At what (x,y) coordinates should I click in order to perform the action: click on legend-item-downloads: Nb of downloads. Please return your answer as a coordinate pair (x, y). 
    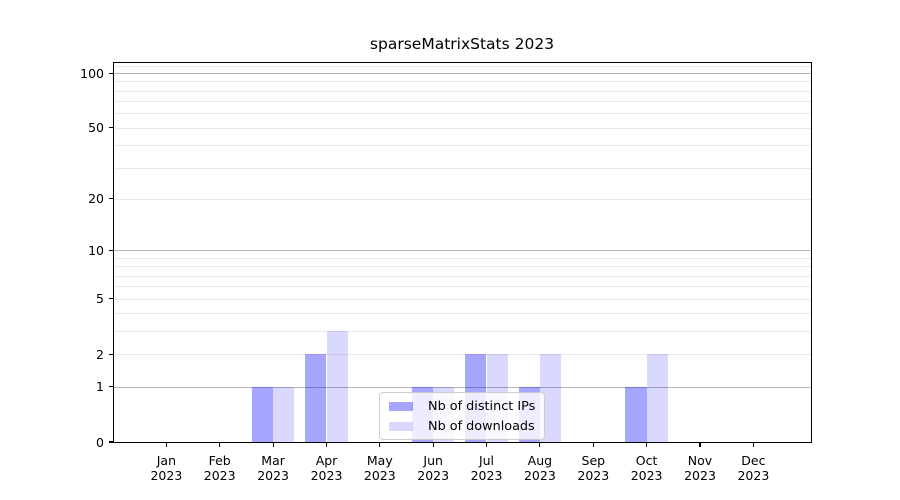
    Looking at the image, I should click on (462, 426).